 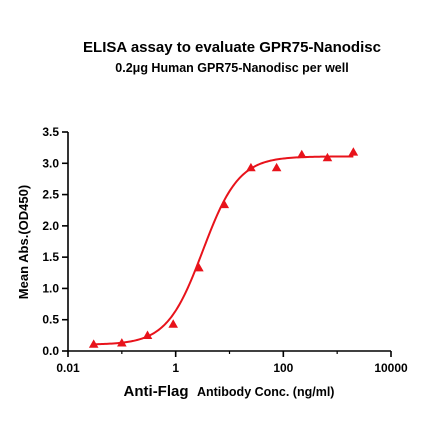 What do you see at coordinates (391, 368) in the screenshot?
I see `x-tick-label: 10000` at bounding box center [391, 368].